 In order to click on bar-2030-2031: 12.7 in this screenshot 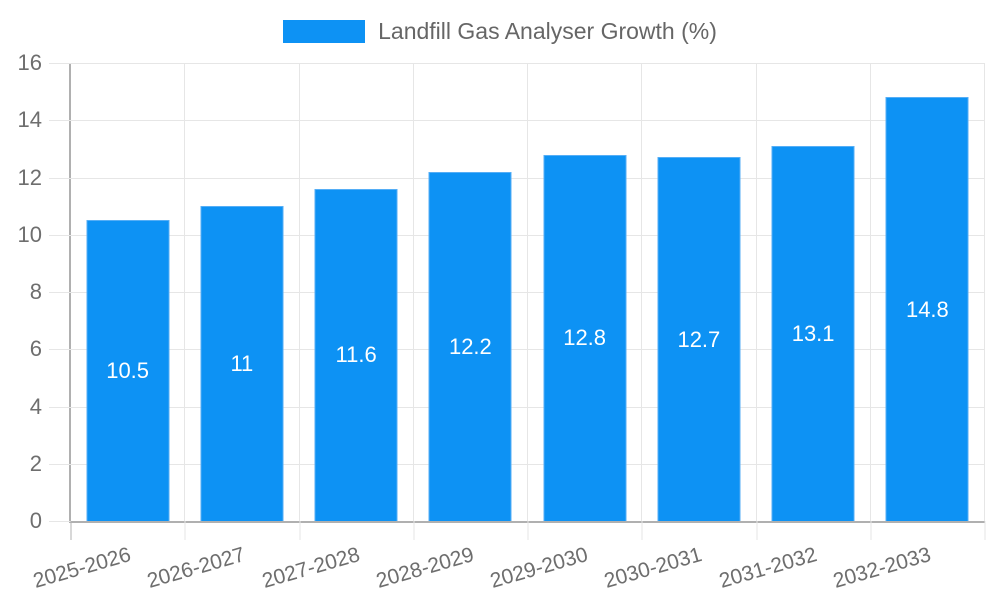, I will do `click(699, 339)`.